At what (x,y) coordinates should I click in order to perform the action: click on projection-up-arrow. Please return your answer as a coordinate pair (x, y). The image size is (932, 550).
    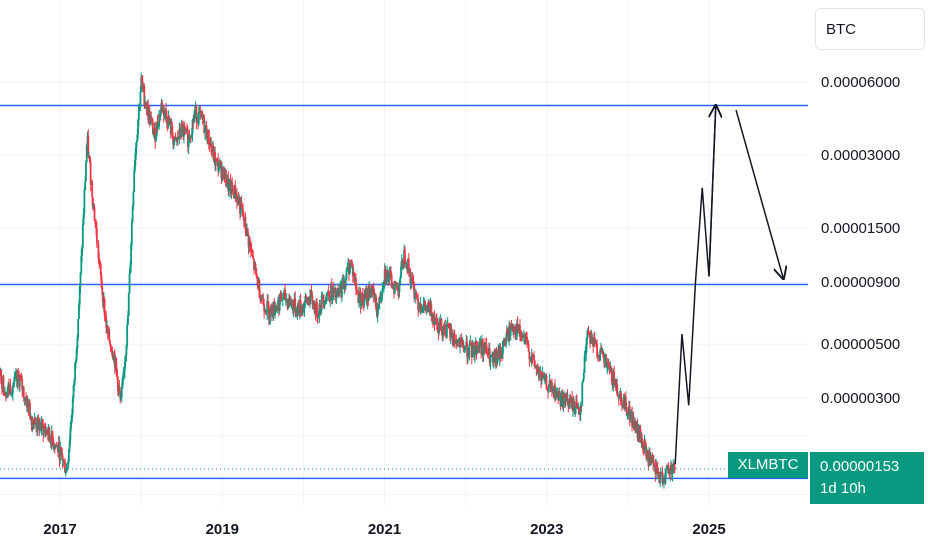
    Looking at the image, I should click on (712, 191).